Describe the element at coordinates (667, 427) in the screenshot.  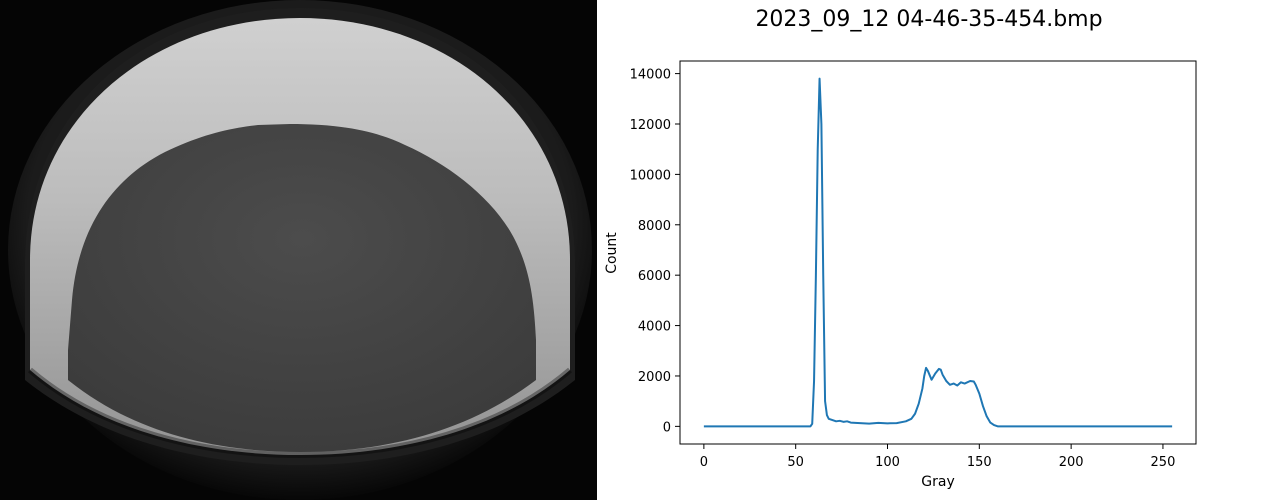
I see `y-tick-label: 0` at that location.